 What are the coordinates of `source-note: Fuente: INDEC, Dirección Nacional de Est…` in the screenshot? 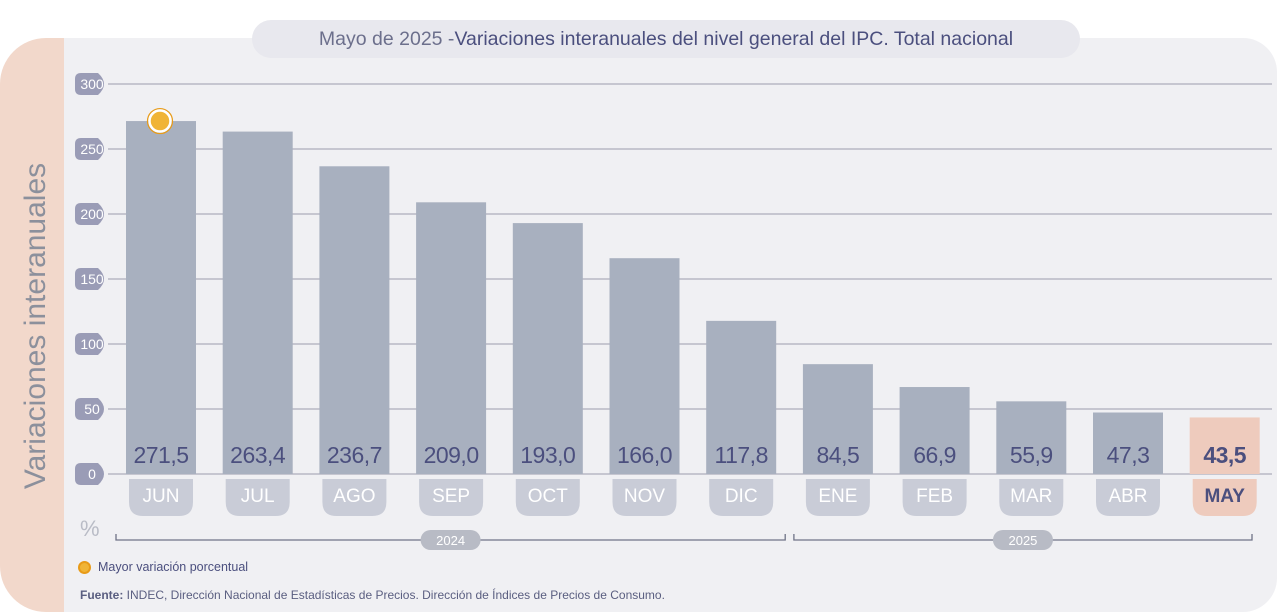 It's located at (372, 595).